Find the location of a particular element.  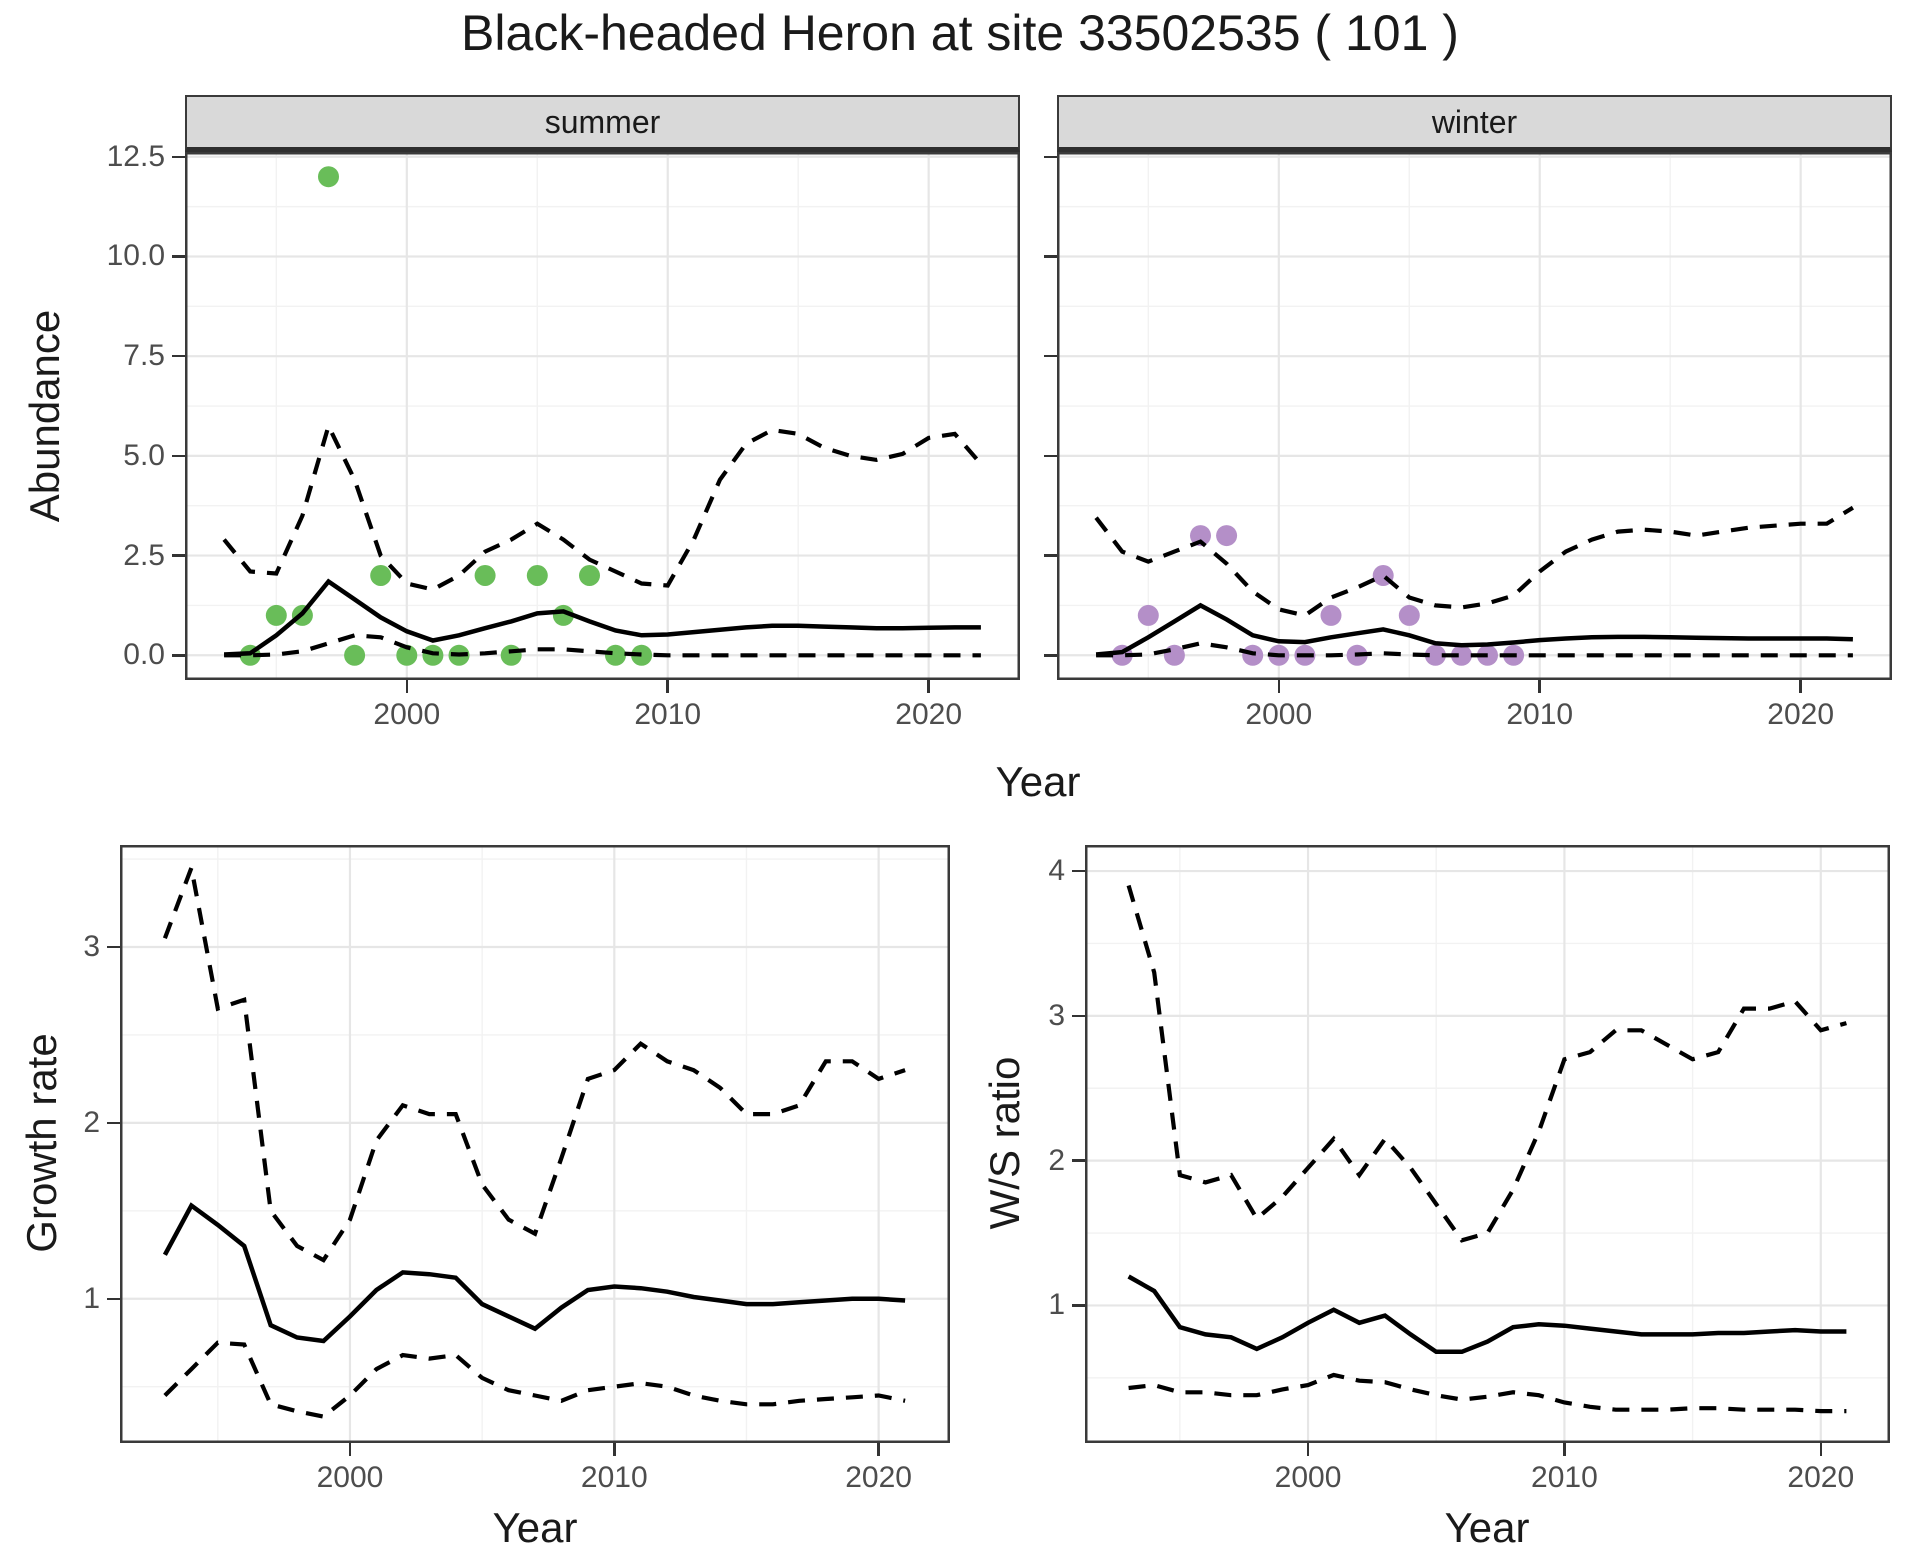

abundance_summer-lower_ci-line is located at coordinates (602, 645).